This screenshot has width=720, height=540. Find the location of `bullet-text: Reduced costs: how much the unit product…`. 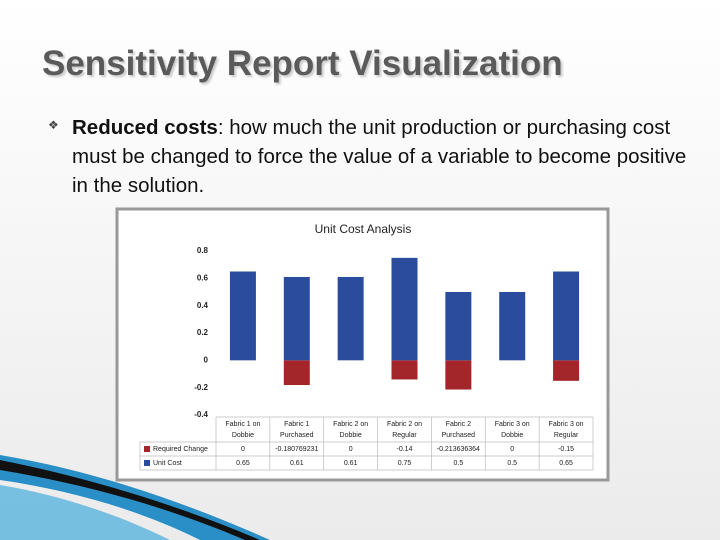

bullet-text: Reduced costs: how much the unit product… is located at coordinates (382, 156).